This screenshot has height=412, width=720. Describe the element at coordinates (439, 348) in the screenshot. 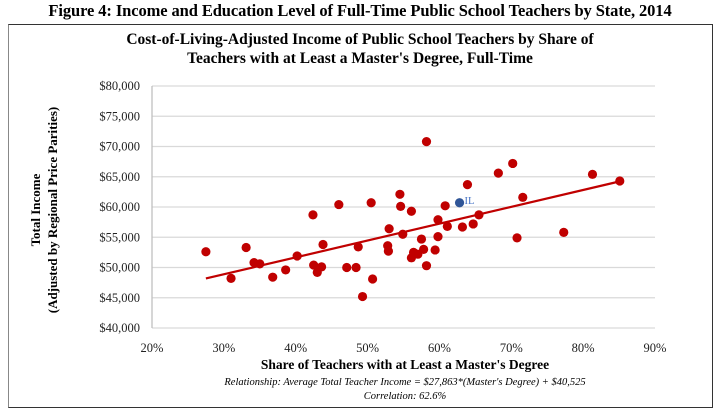

I see `x-tick-label: 60%` at that location.